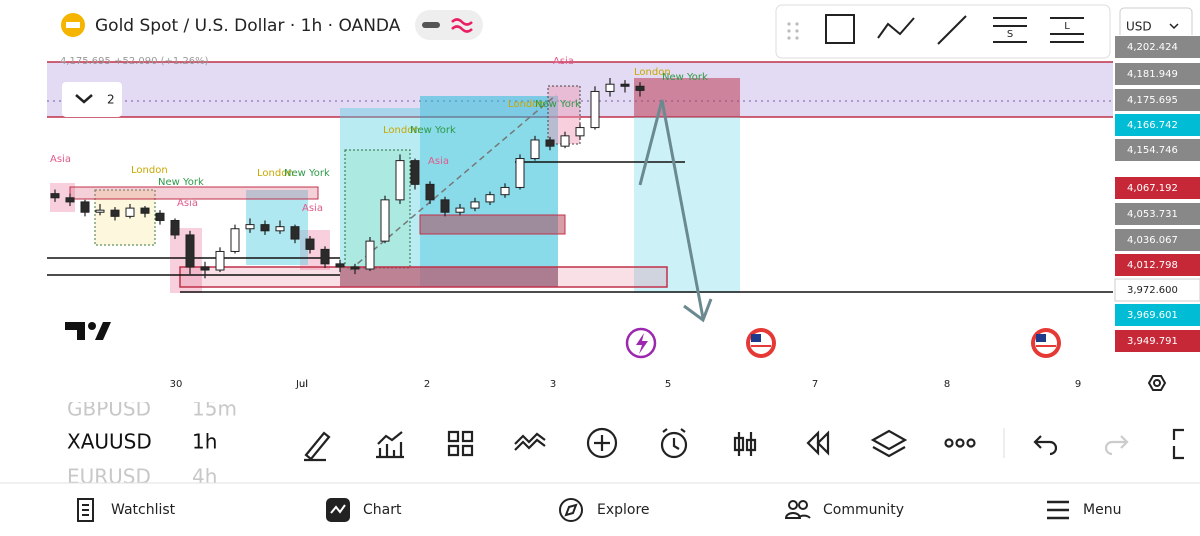 Image resolution: width=1200 pixels, height=536 pixels. Describe the element at coordinates (1116, 445) in the screenshot. I see `redo-tool` at that location.